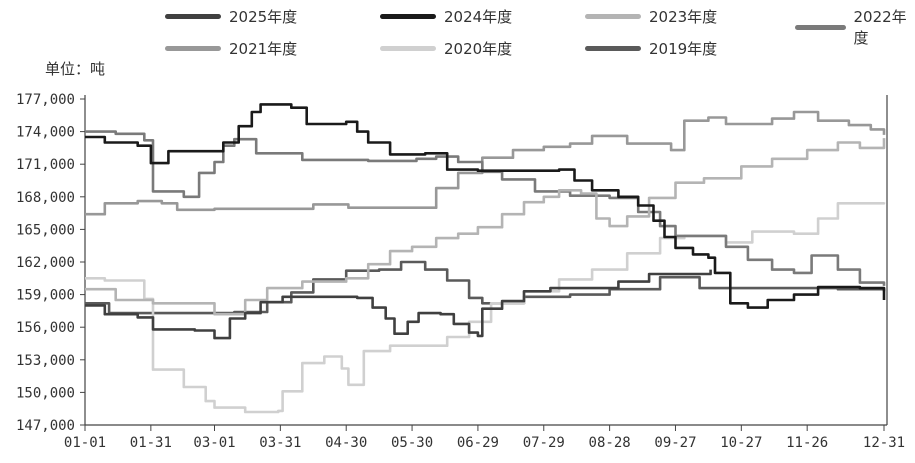 This screenshot has width=915, height=463. I want to click on legend-item: 2021年度, so click(231, 48).